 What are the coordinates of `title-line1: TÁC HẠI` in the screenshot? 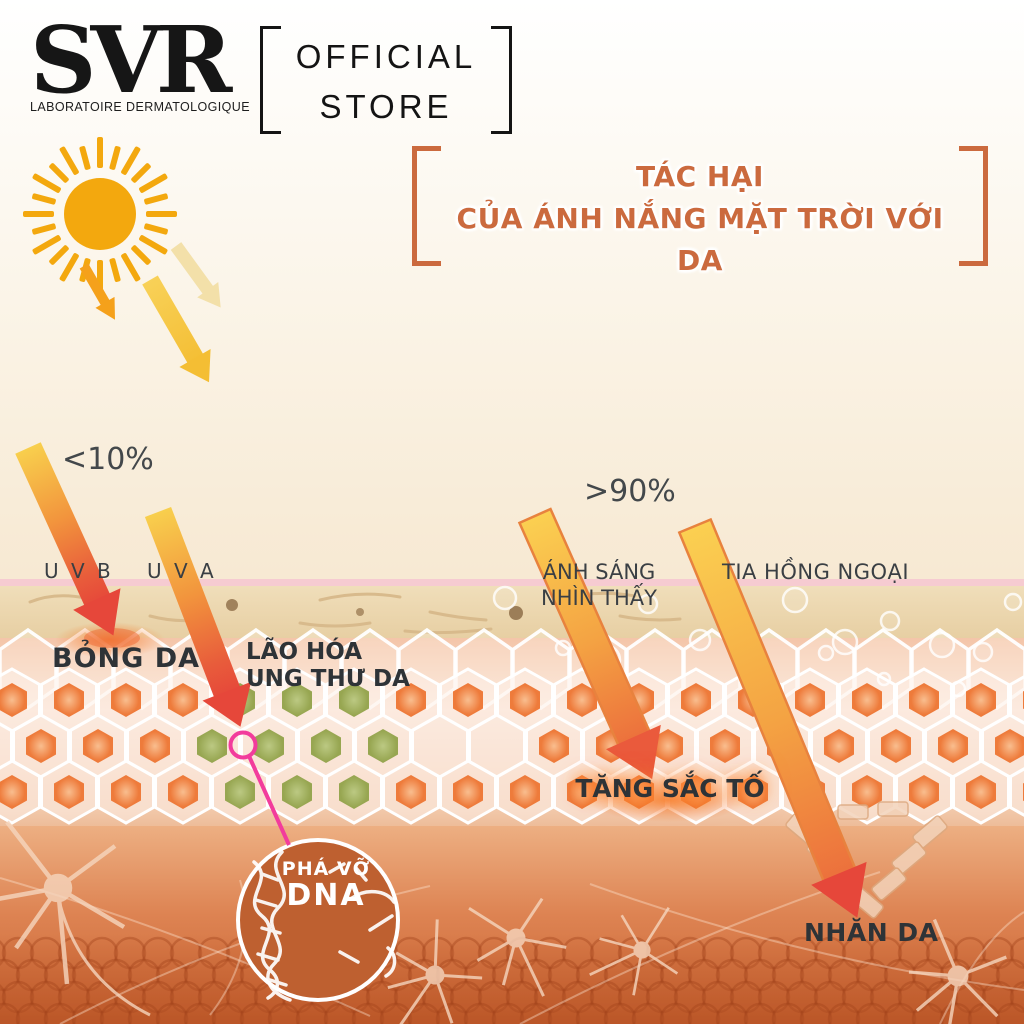 It's located at (700, 176).